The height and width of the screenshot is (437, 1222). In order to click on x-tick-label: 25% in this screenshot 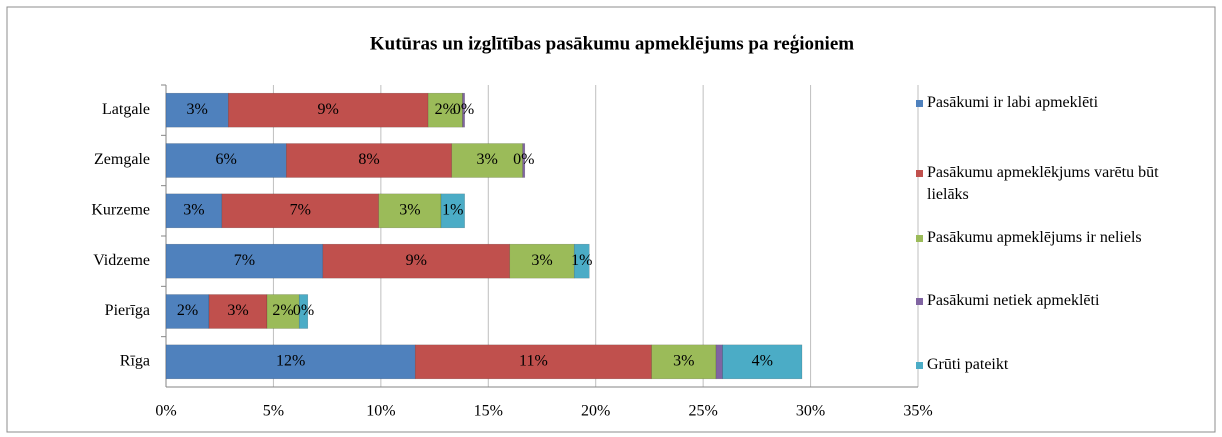, I will do `click(702, 411)`.